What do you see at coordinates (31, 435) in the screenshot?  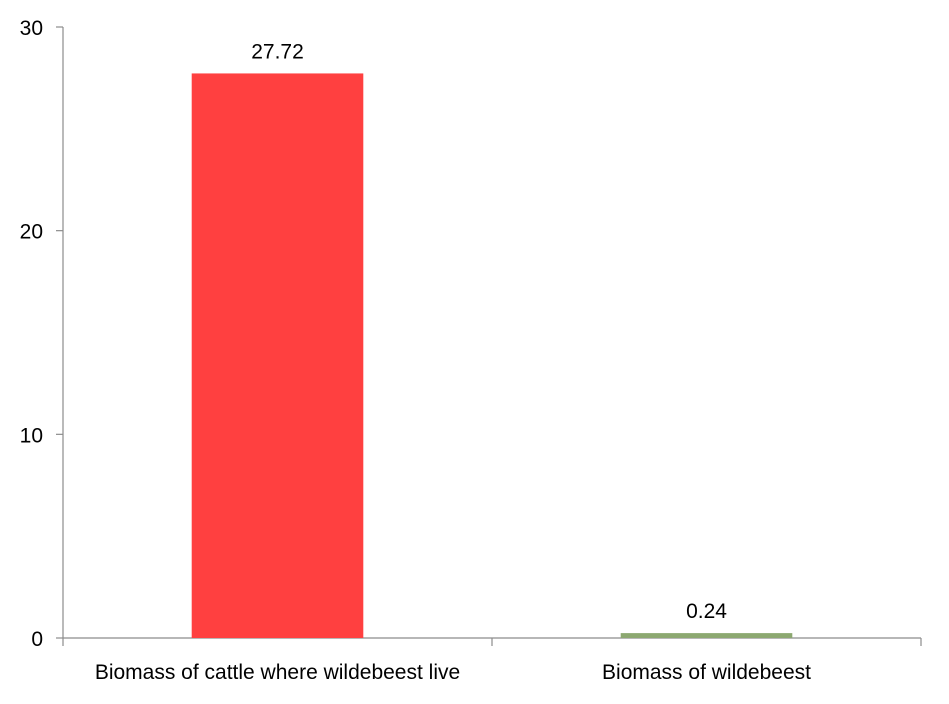 I see `y-tick-label: 10` at bounding box center [31, 435].